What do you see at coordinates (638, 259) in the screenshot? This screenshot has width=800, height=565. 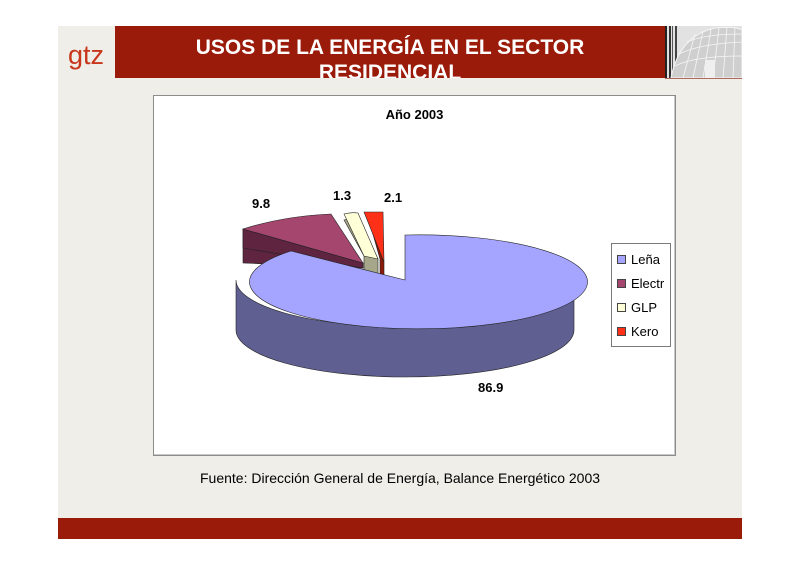 I see `legend-item-lena: Leña` at bounding box center [638, 259].